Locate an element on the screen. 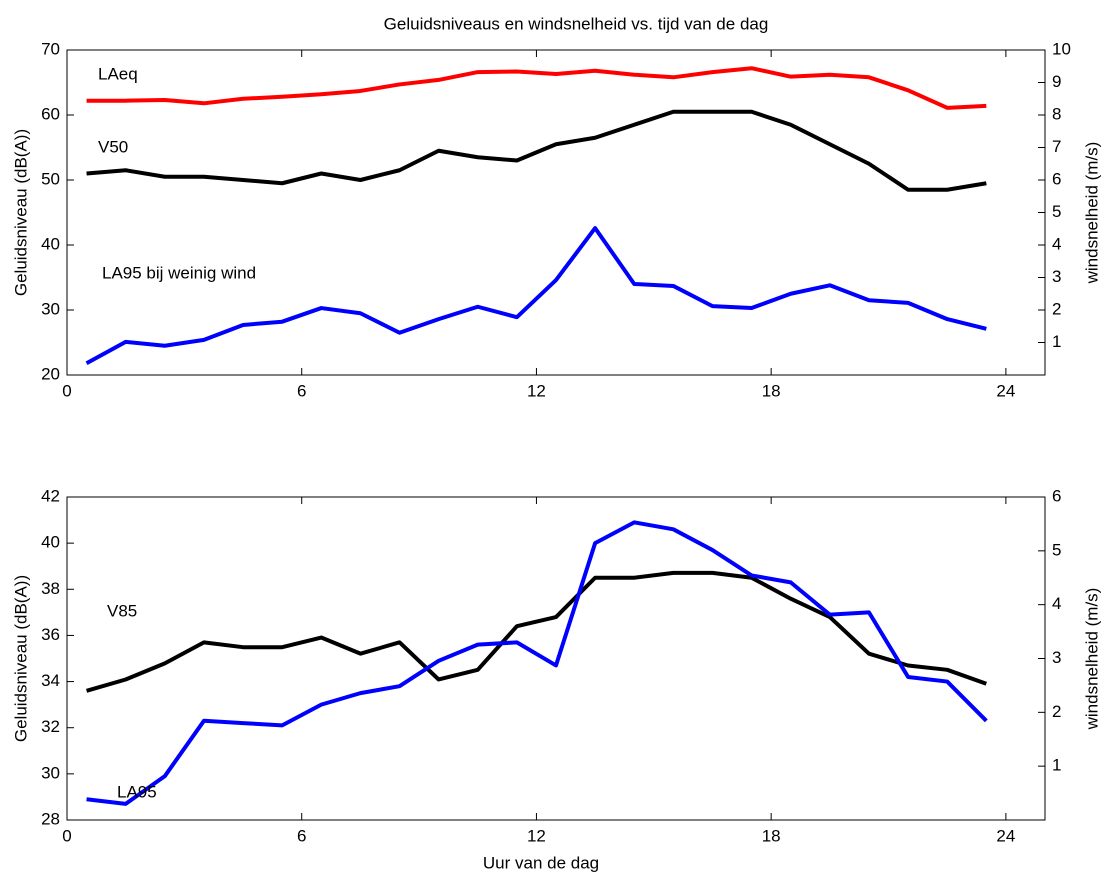  y2-tick-label: 8 is located at coordinates (1056, 113).